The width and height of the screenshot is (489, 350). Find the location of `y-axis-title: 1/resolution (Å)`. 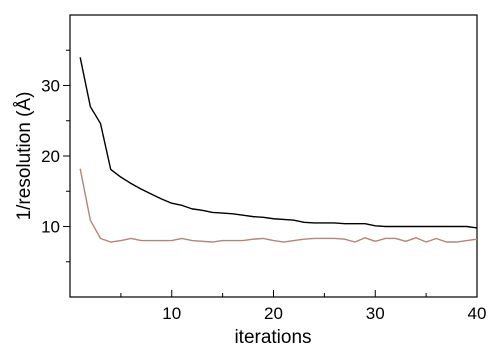

y-axis-title: 1/resolution (Å) is located at coordinates (24, 156).